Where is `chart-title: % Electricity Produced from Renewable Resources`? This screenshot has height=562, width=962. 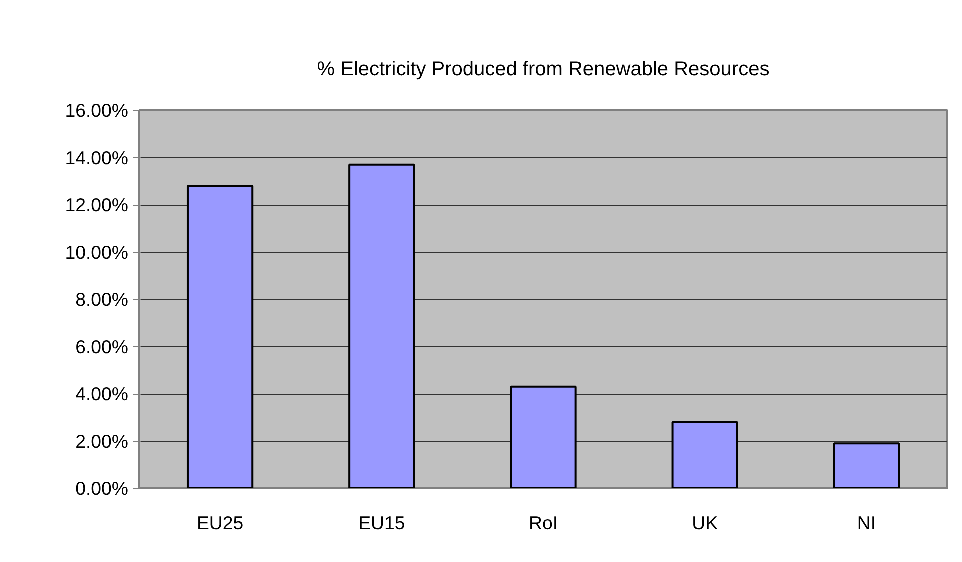
chart-title: % Electricity Produced from Renewable Resources is located at coordinates (543, 69).